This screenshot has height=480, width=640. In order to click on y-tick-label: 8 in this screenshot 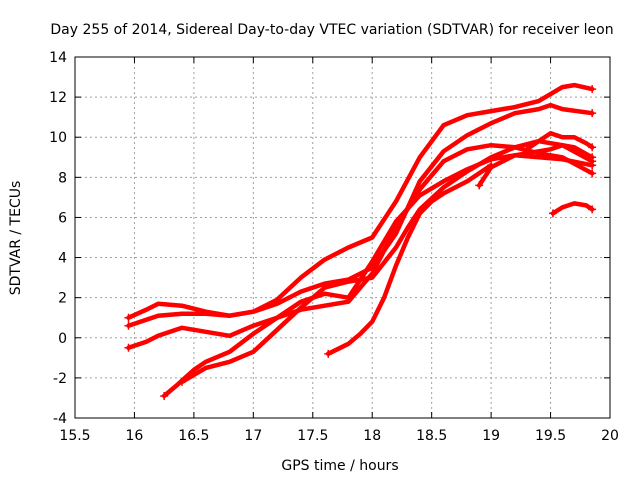, I will do `click(62, 178)`.